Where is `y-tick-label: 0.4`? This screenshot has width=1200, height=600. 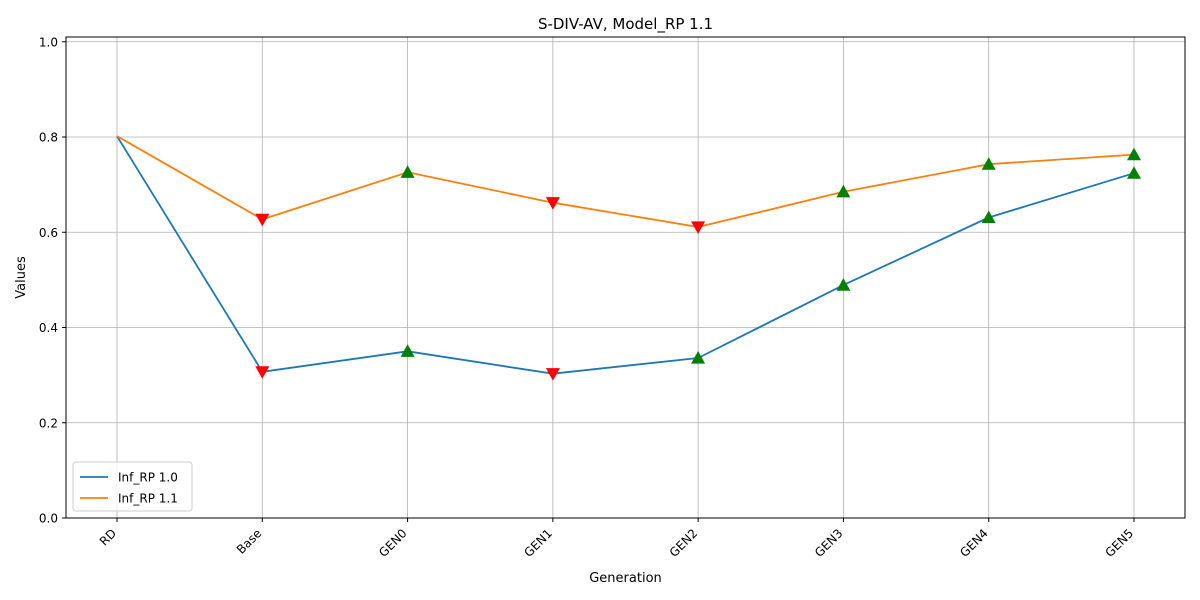 y-tick-label: 0.4 is located at coordinates (48, 328).